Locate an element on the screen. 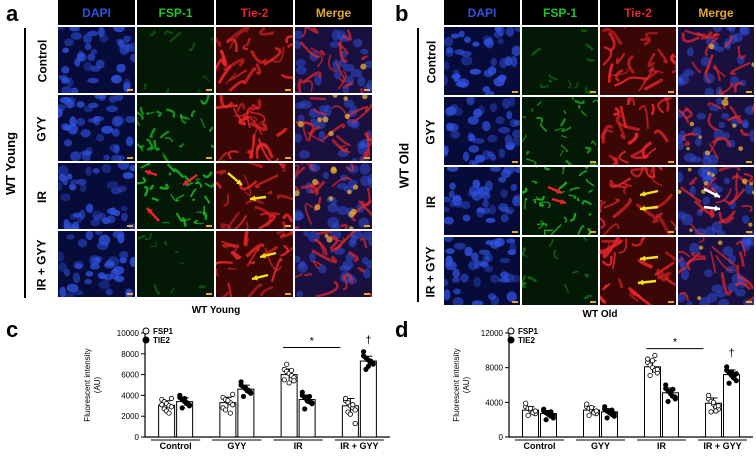 Image resolution: width=756 pixels, height=463 pixels. panel-b-col-header-fsp1: FSP-1 is located at coordinates (560, 12).